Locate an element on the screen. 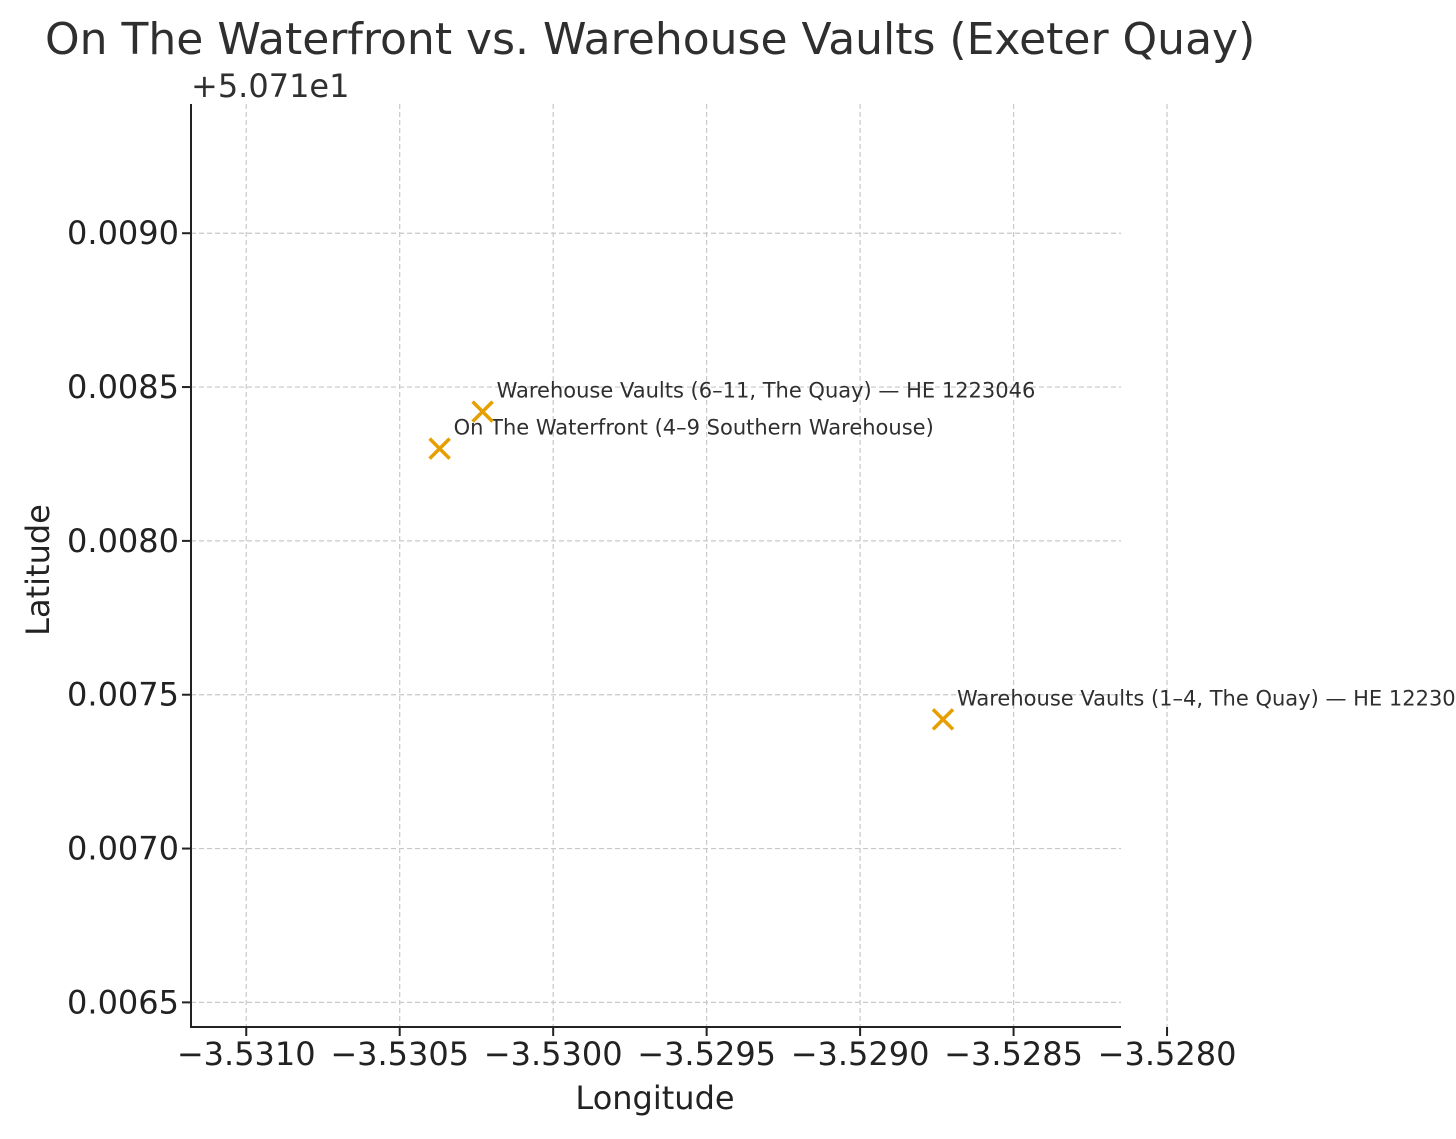 The image size is (1456, 1139). y-offset-label: +5.071e1 is located at coordinates (270, 86).